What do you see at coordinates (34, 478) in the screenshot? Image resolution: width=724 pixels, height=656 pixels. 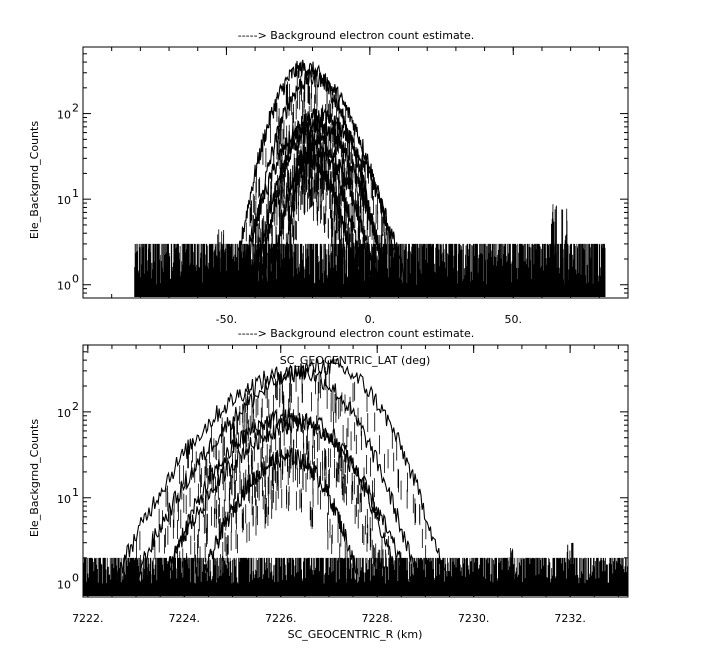 I see `y-axis-label-r: Ele_Backgrnd_Counts` at bounding box center [34, 478].